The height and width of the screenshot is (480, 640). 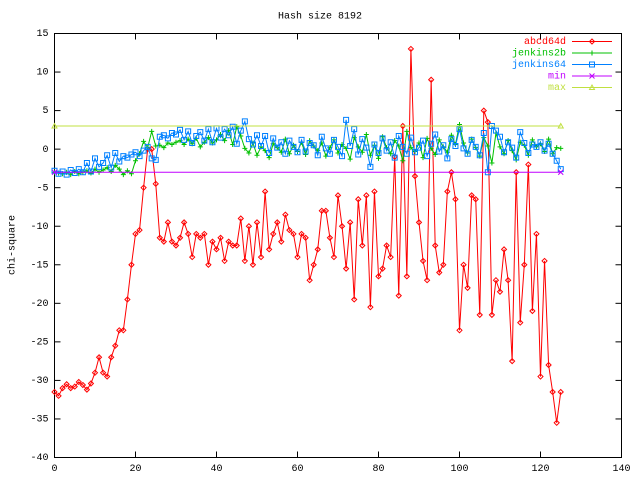 What do you see at coordinates (39, 304) in the screenshot?
I see `y-tick-label: -20` at bounding box center [39, 304].